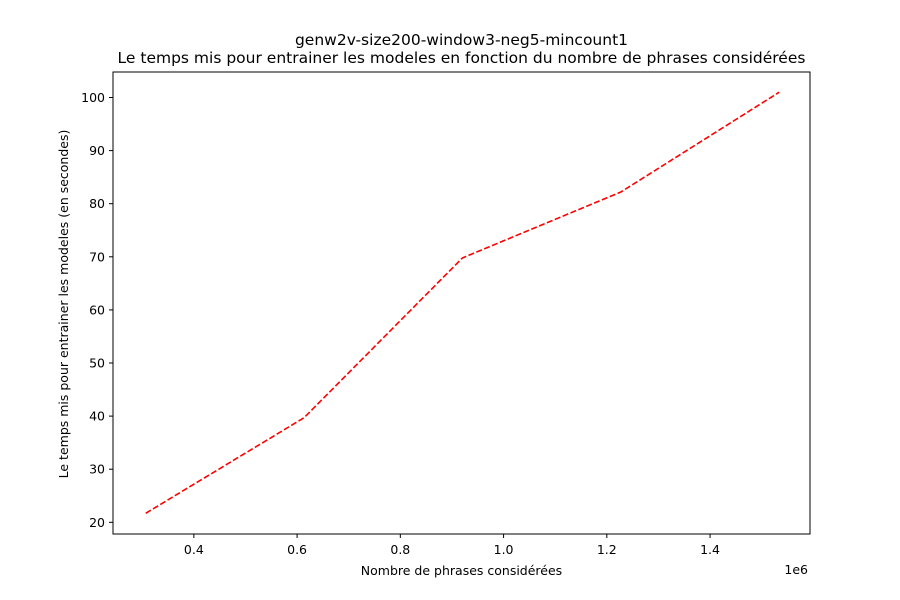 The image size is (900, 600). What do you see at coordinates (97, 416) in the screenshot?
I see `y-tick-label: 40` at bounding box center [97, 416].